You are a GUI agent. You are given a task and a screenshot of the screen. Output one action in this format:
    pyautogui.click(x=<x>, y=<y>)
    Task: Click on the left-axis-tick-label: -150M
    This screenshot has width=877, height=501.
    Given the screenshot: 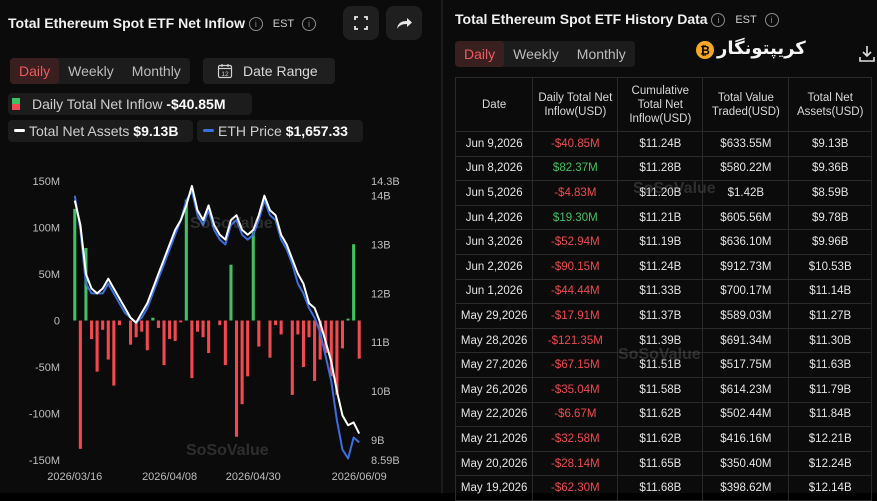 What is the action you would take?
    pyautogui.click(x=44, y=461)
    